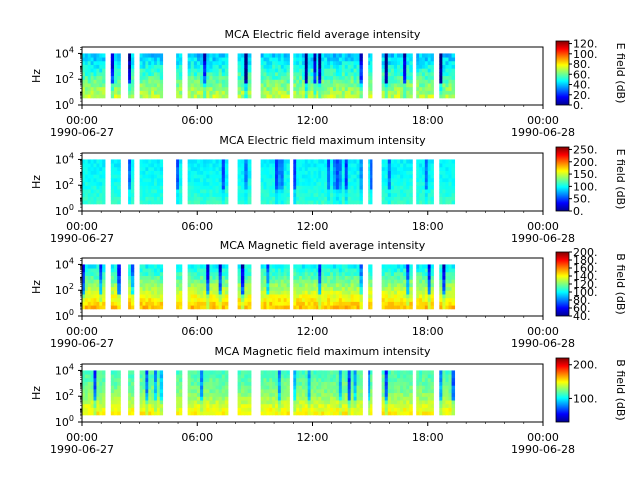 The width and height of the screenshot is (640, 484). I want to click on colorbar-tick-label: 150., so click(585, 174).